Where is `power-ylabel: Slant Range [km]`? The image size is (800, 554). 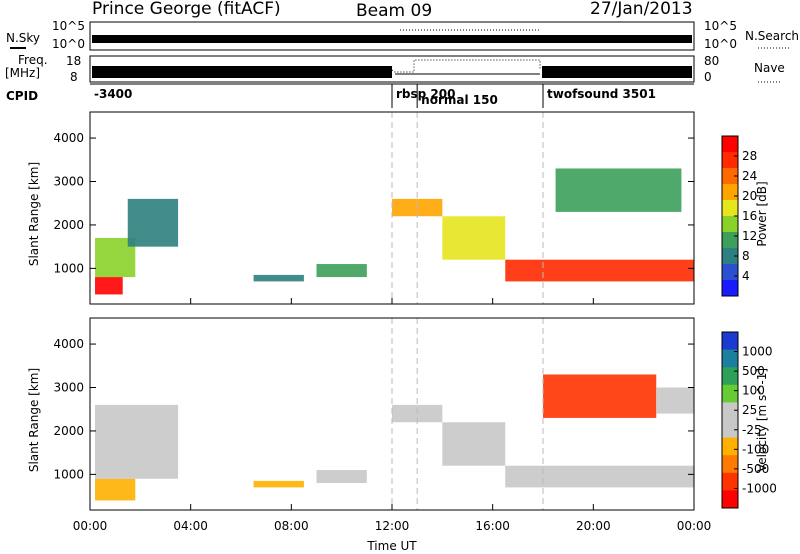 power-ylabel: Slant Range [km] is located at coordinates (34, 214).